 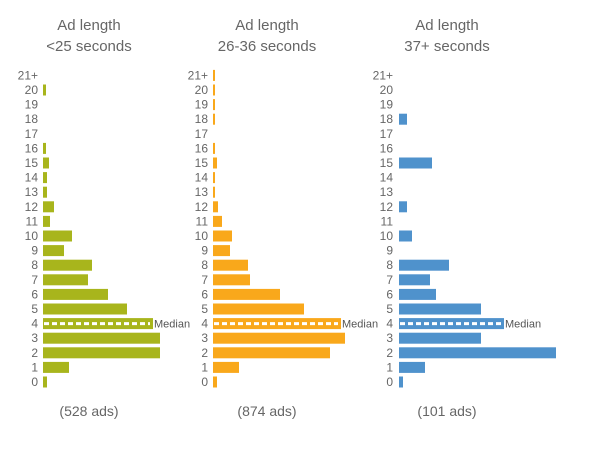 I want to click on ad-count-label: (528 ads), so click(x=88, y=411).